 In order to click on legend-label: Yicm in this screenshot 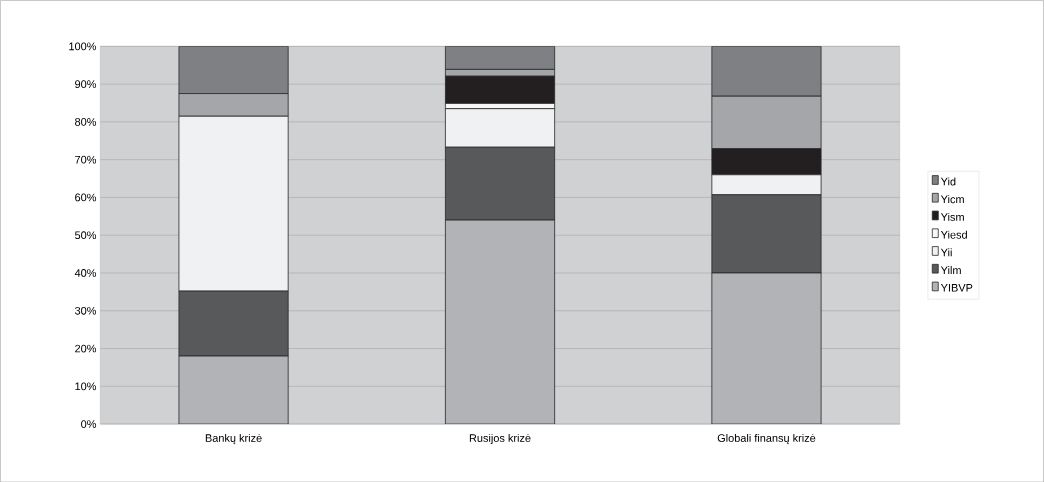, I will do `click(952, 198)`.